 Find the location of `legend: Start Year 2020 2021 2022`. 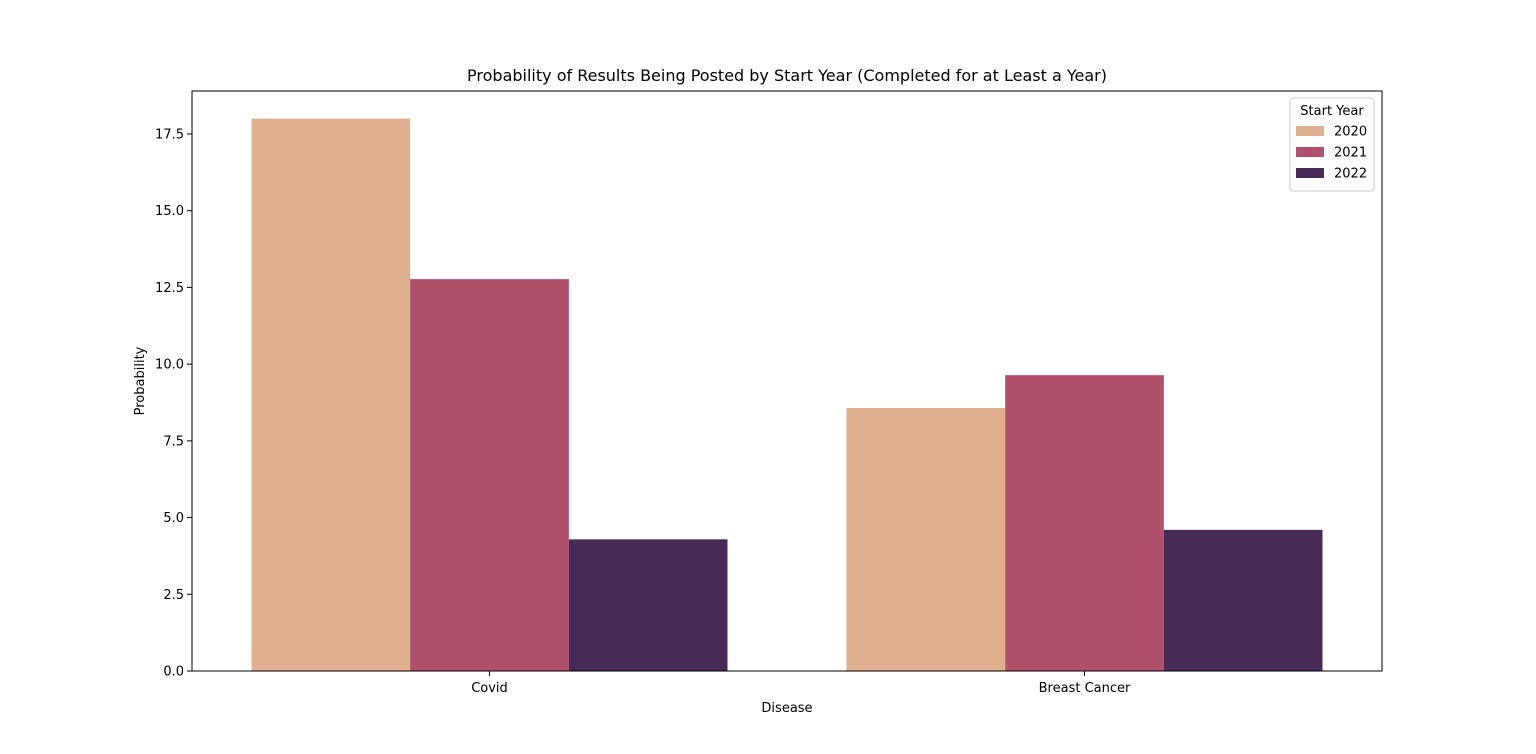

legend: Start Year 2020 2021 2022 is located at coordinates (1332, 144).